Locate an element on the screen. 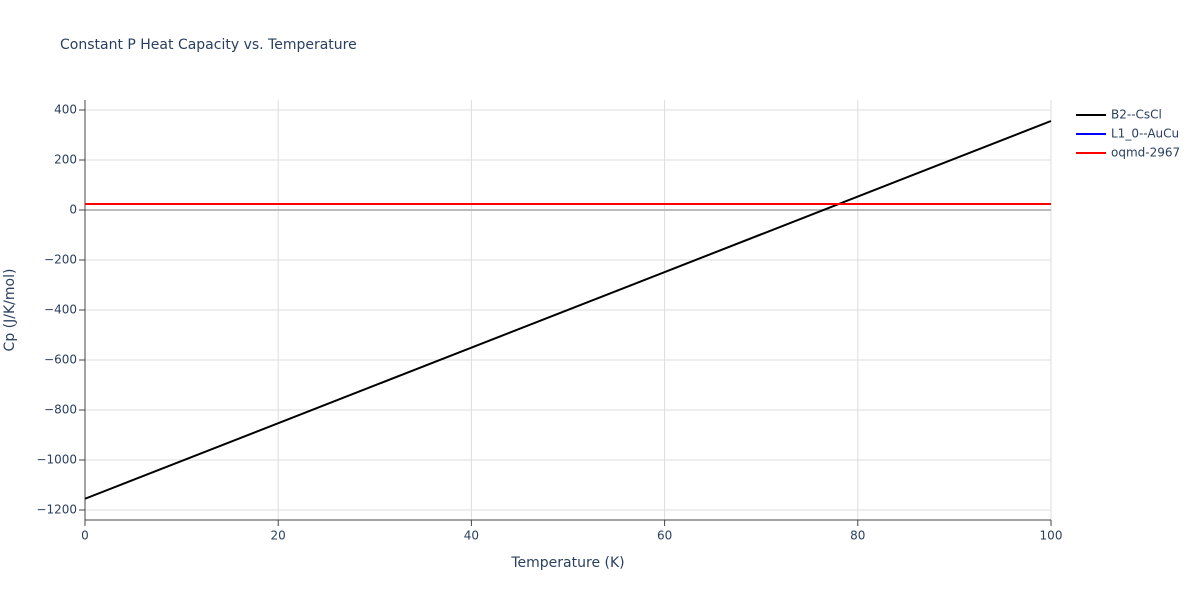  x-tick-label: 20 is located at coordinates (278, 536).